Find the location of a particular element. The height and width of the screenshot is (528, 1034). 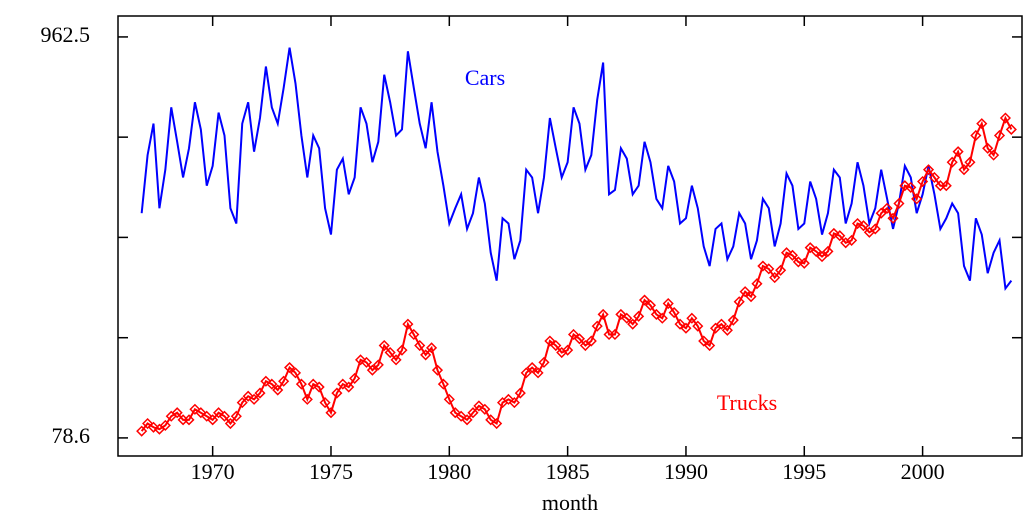

x-axis-label: month is located at coordinates (570, 502).